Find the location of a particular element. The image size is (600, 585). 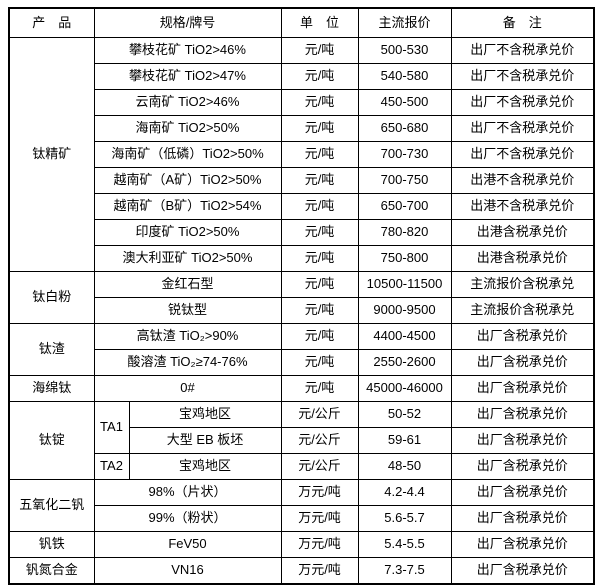

spec-cell: 云南矿 TiO2>46% is located at coordinates (187, 102).